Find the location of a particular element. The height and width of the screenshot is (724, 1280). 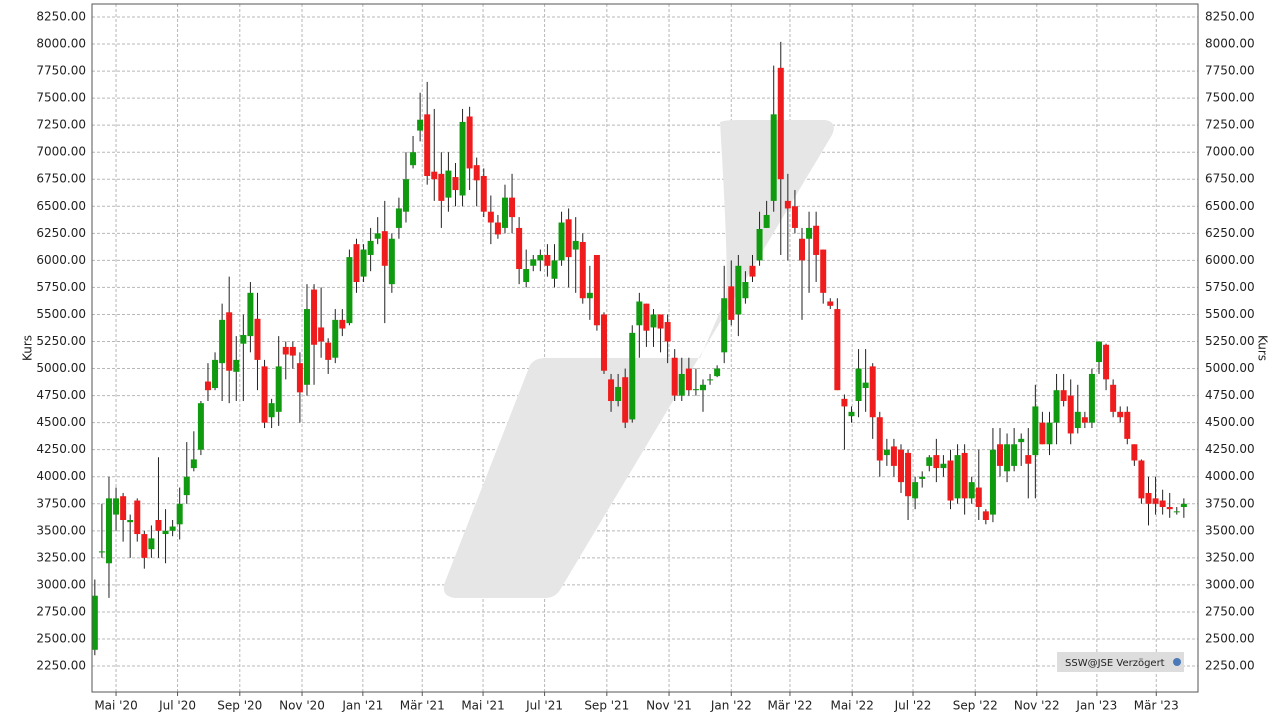

y-tick-label: 2250.00 is located at coordinates (61, 666).